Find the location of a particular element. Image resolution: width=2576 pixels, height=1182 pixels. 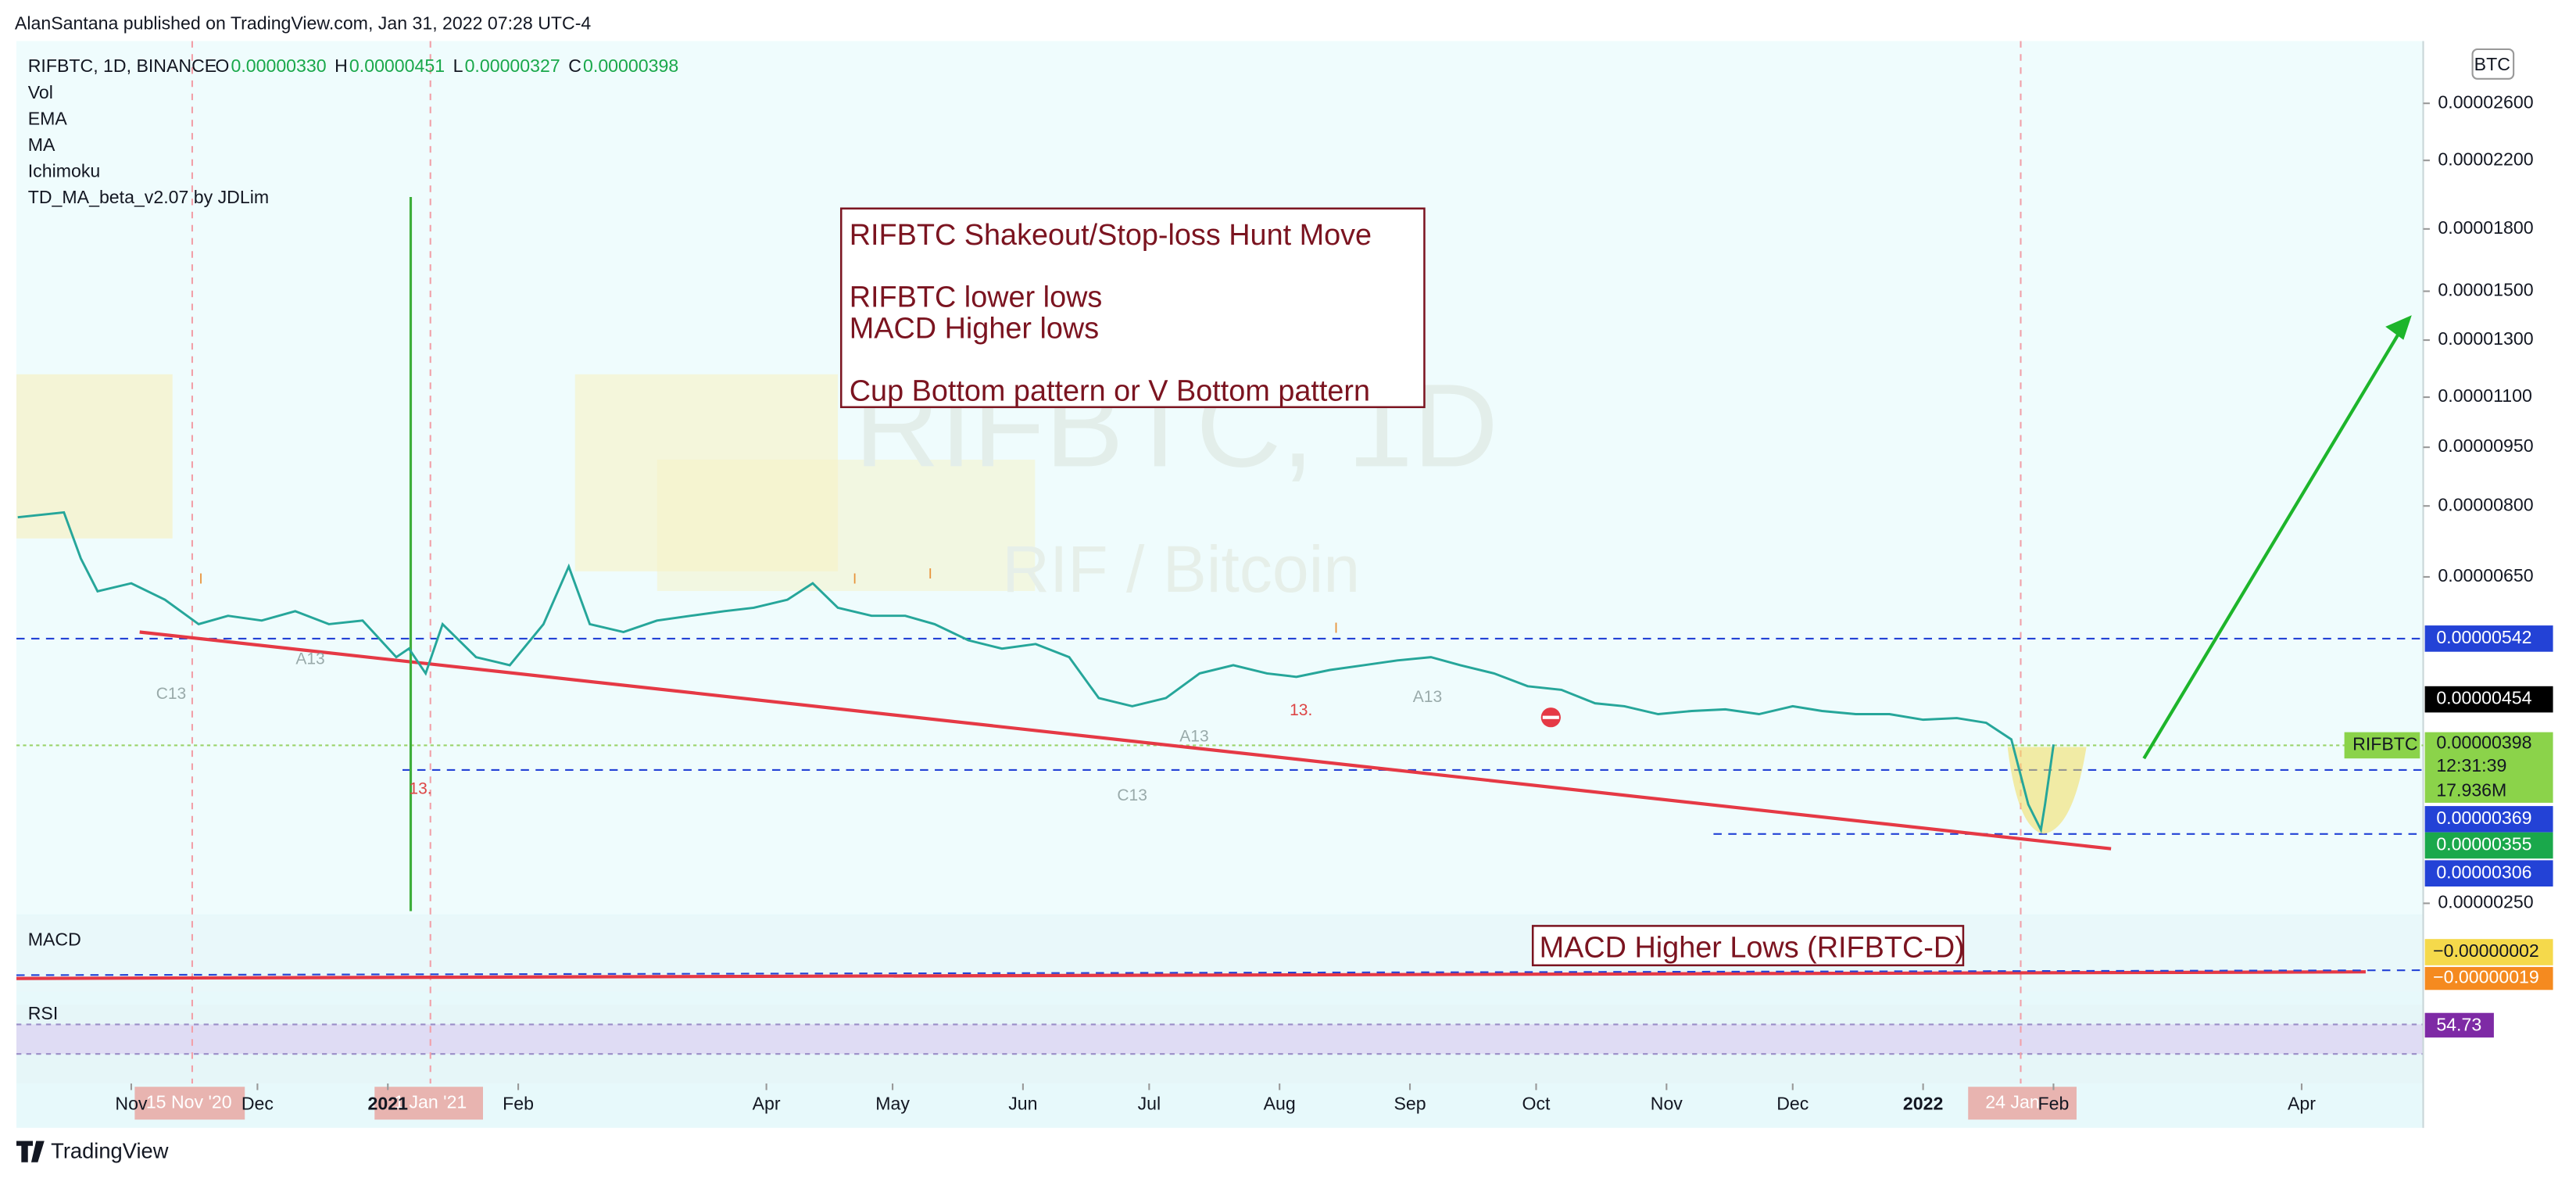

symbol-tag is located at coordinates (2382, 746).